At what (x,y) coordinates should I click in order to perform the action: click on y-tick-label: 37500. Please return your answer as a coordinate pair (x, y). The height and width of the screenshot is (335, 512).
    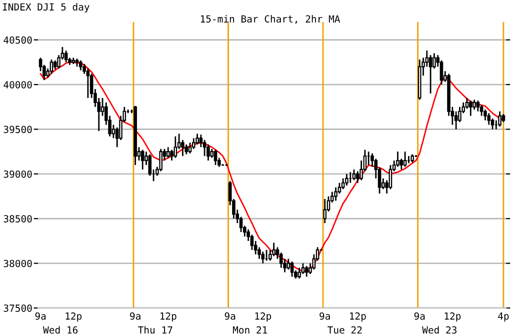
    Looking at the image, I should click on (18, 308).